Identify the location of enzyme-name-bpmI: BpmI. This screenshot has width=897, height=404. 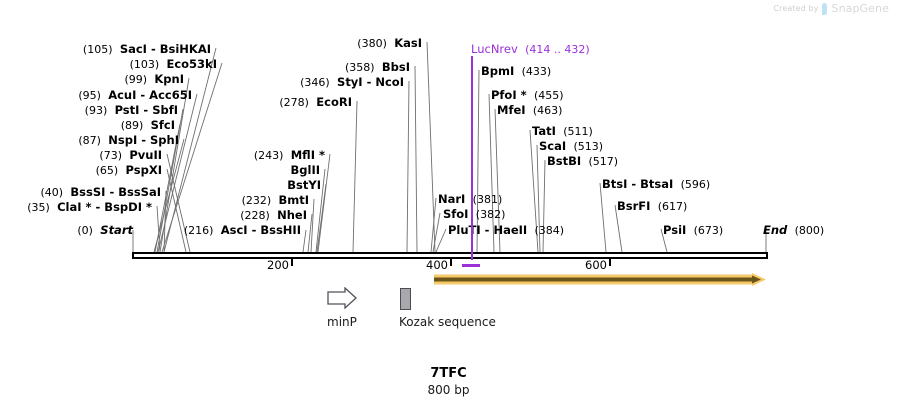
(498, 71).